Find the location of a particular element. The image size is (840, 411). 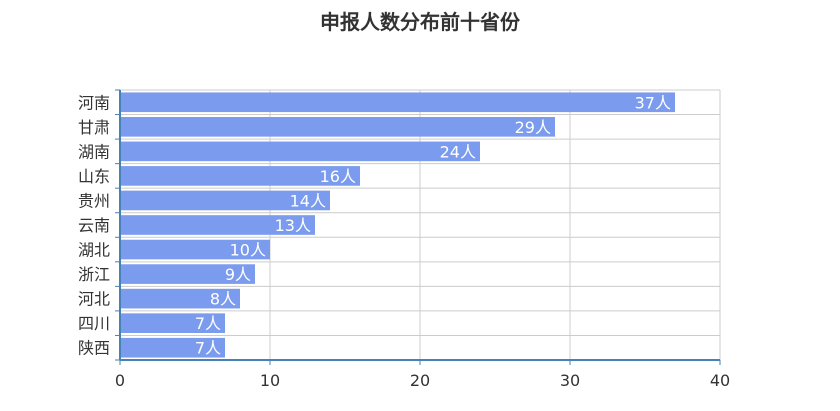

category-label: 河南 is located at coordinates (94, 102).